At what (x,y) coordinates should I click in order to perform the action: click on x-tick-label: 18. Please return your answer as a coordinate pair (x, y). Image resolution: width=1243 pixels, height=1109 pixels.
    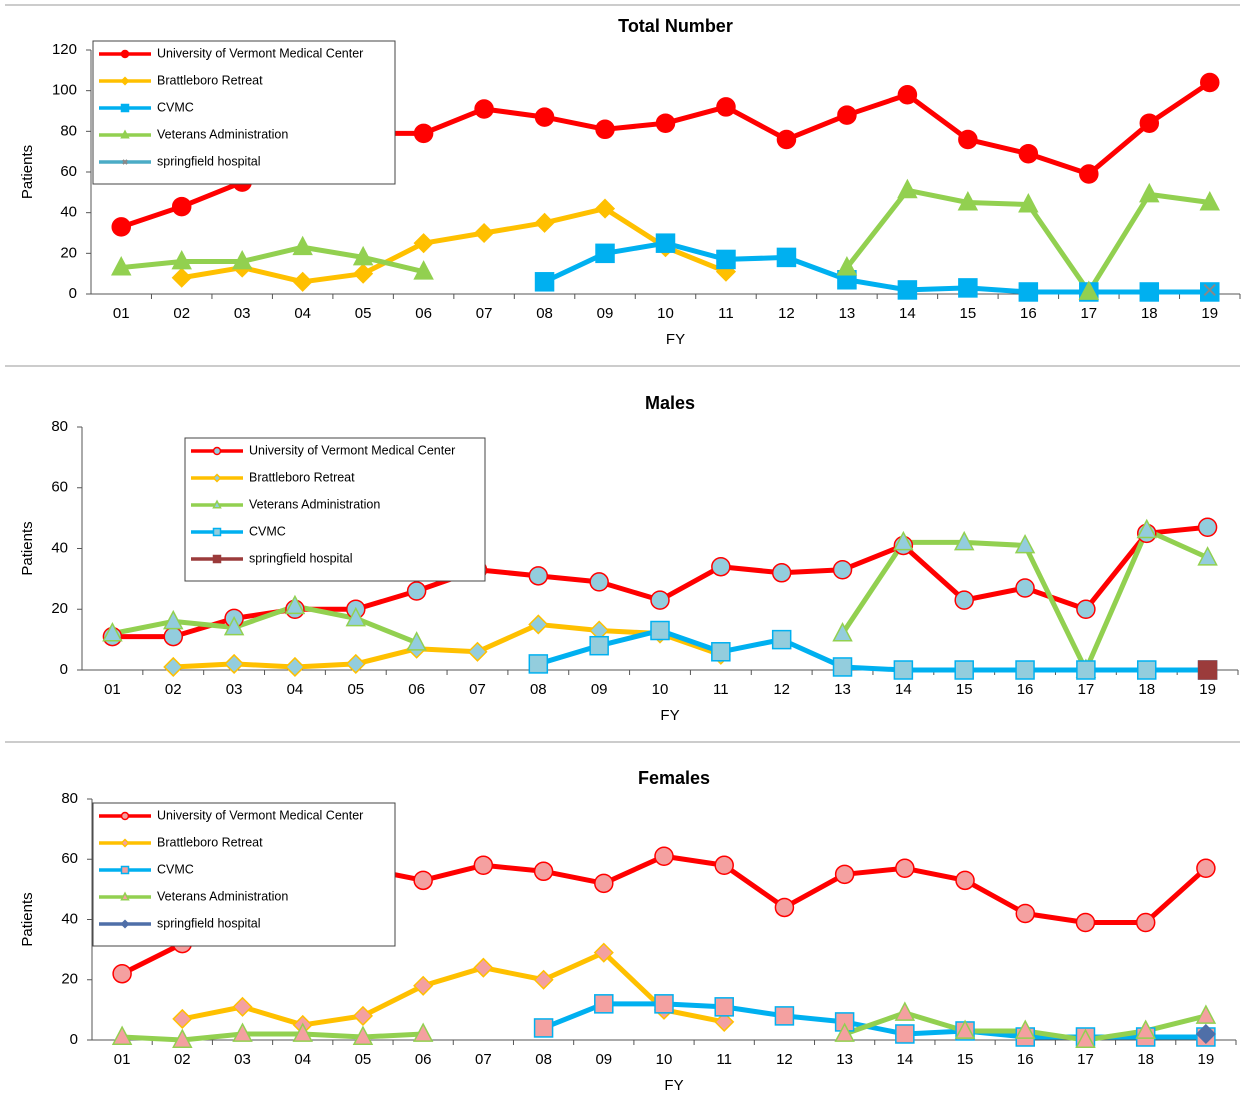
    Looking at the image, I should click on (1145, 1059).